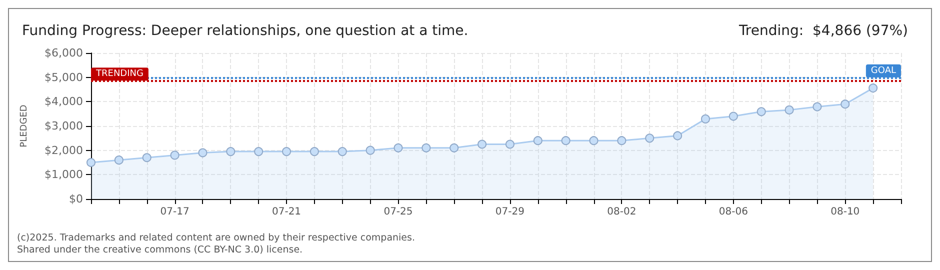  I want to click on ref-line-label: GOAL, so click(883, 71).